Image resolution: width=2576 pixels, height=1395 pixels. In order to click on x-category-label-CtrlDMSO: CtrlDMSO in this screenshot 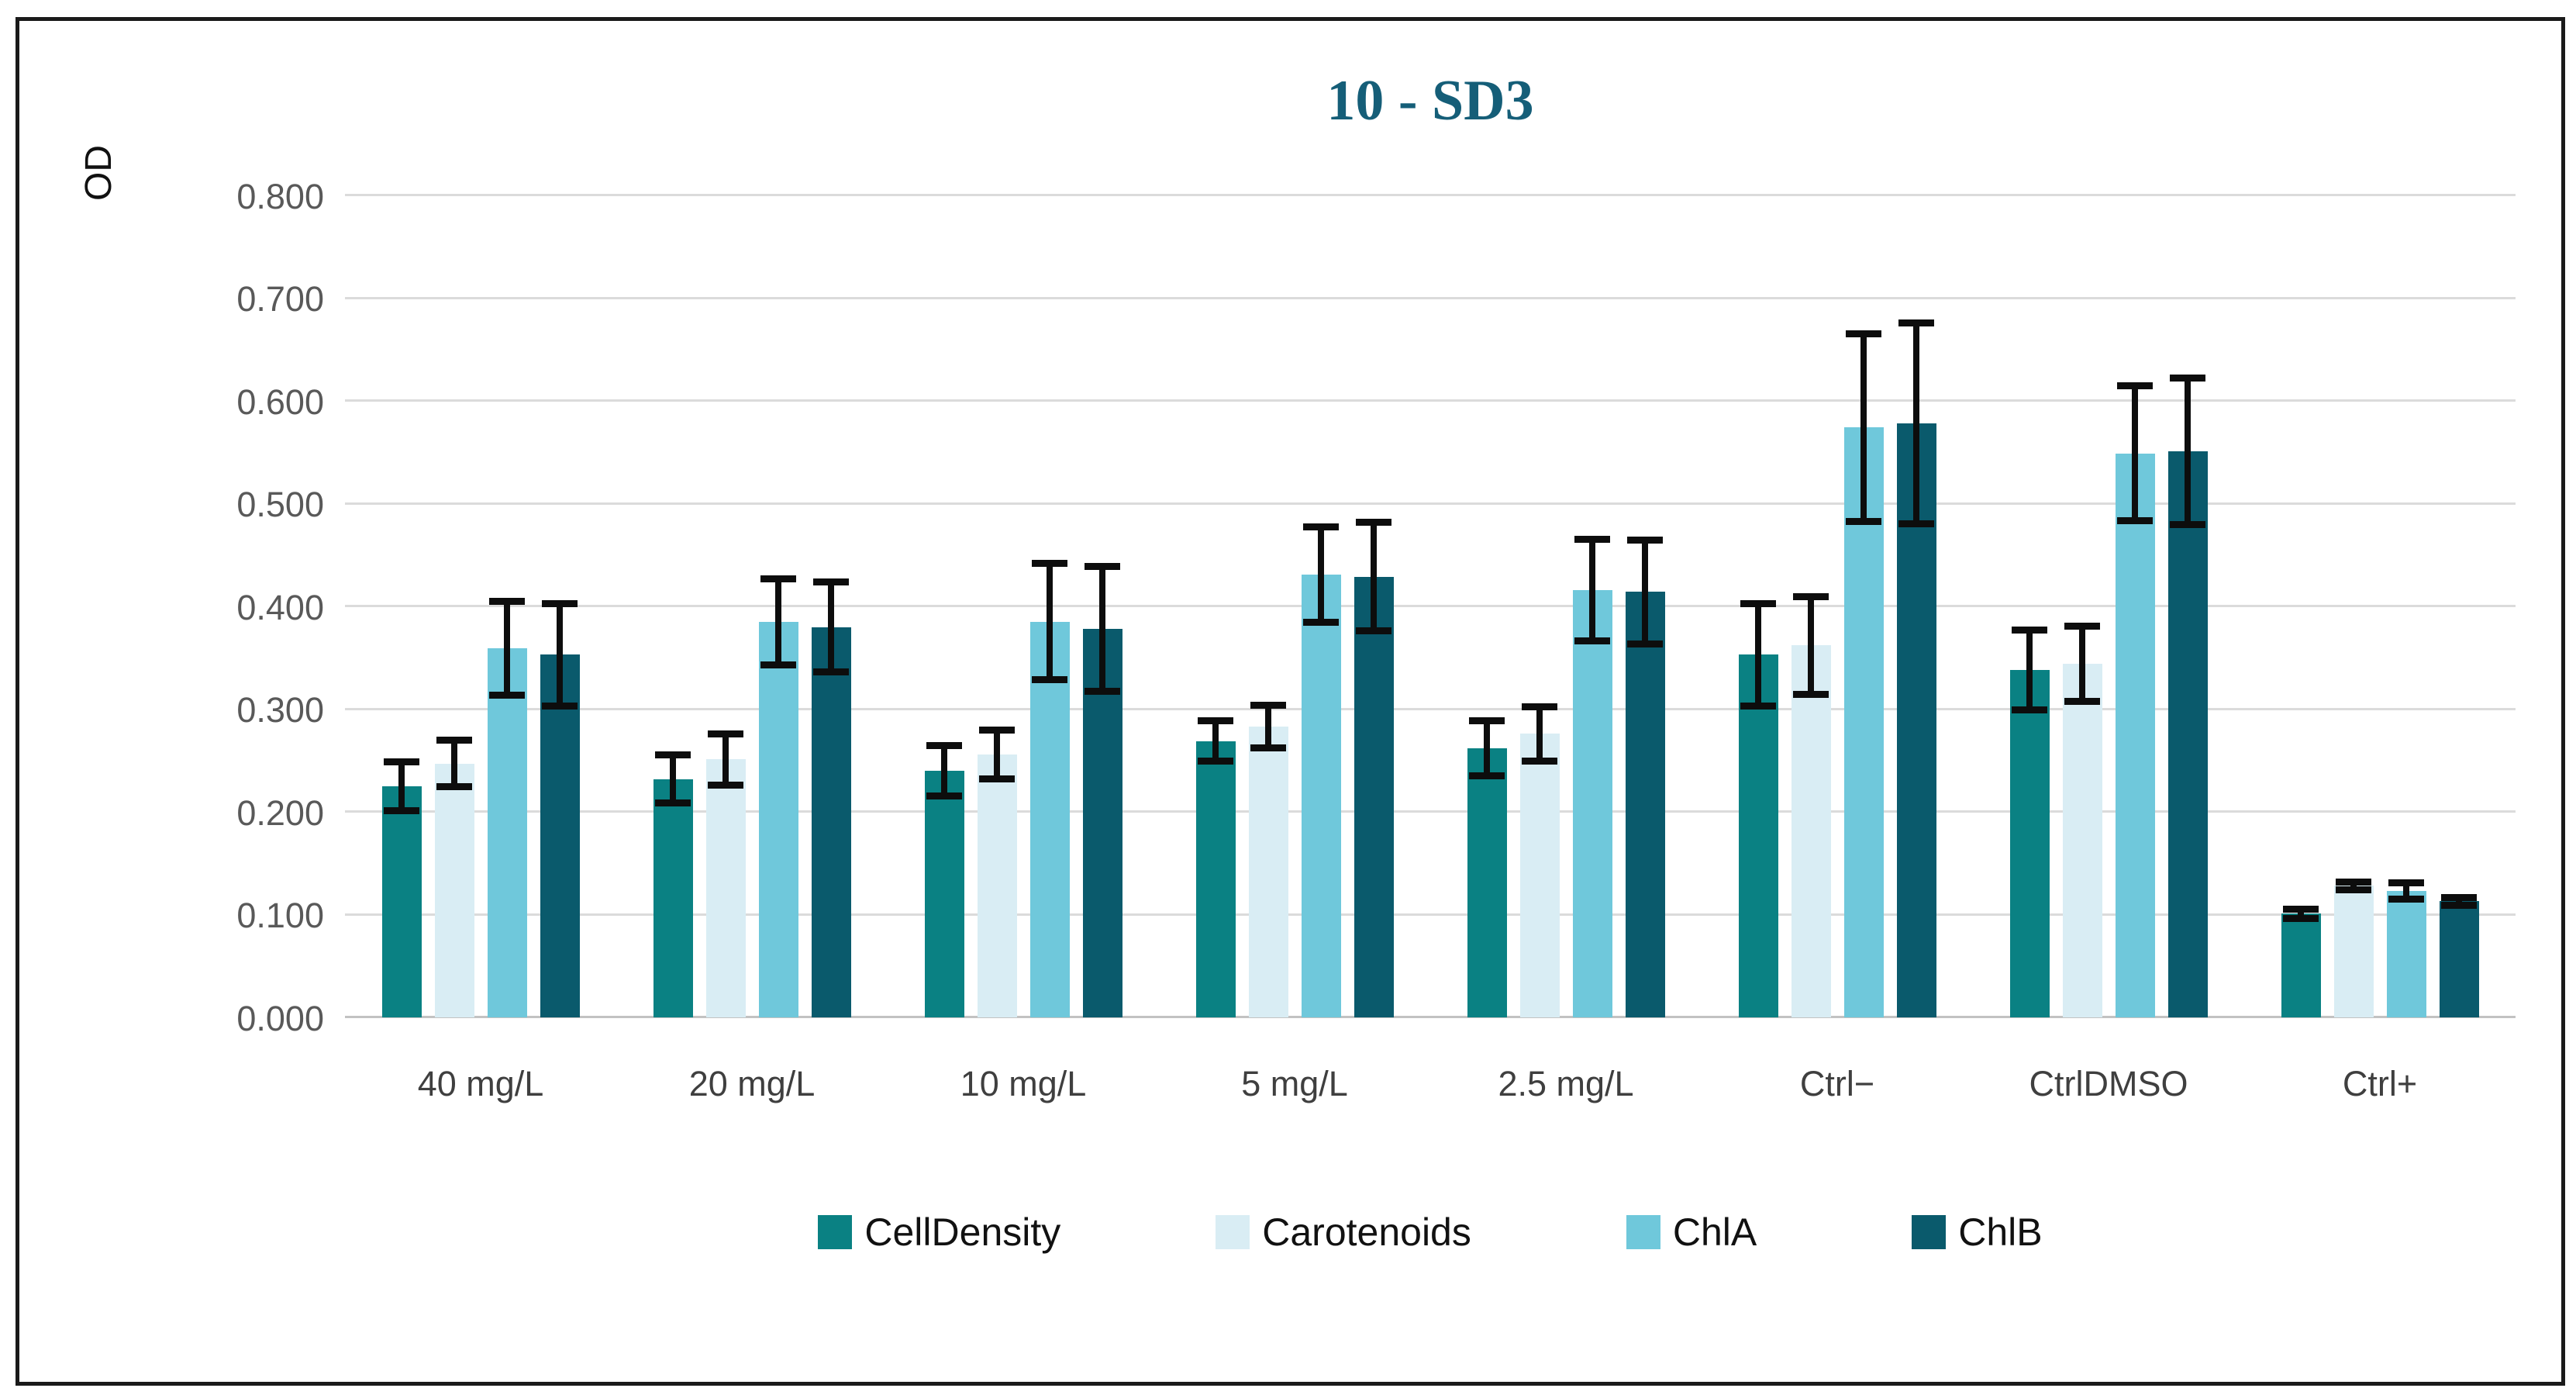, I will do `click(2108, 1084)`.